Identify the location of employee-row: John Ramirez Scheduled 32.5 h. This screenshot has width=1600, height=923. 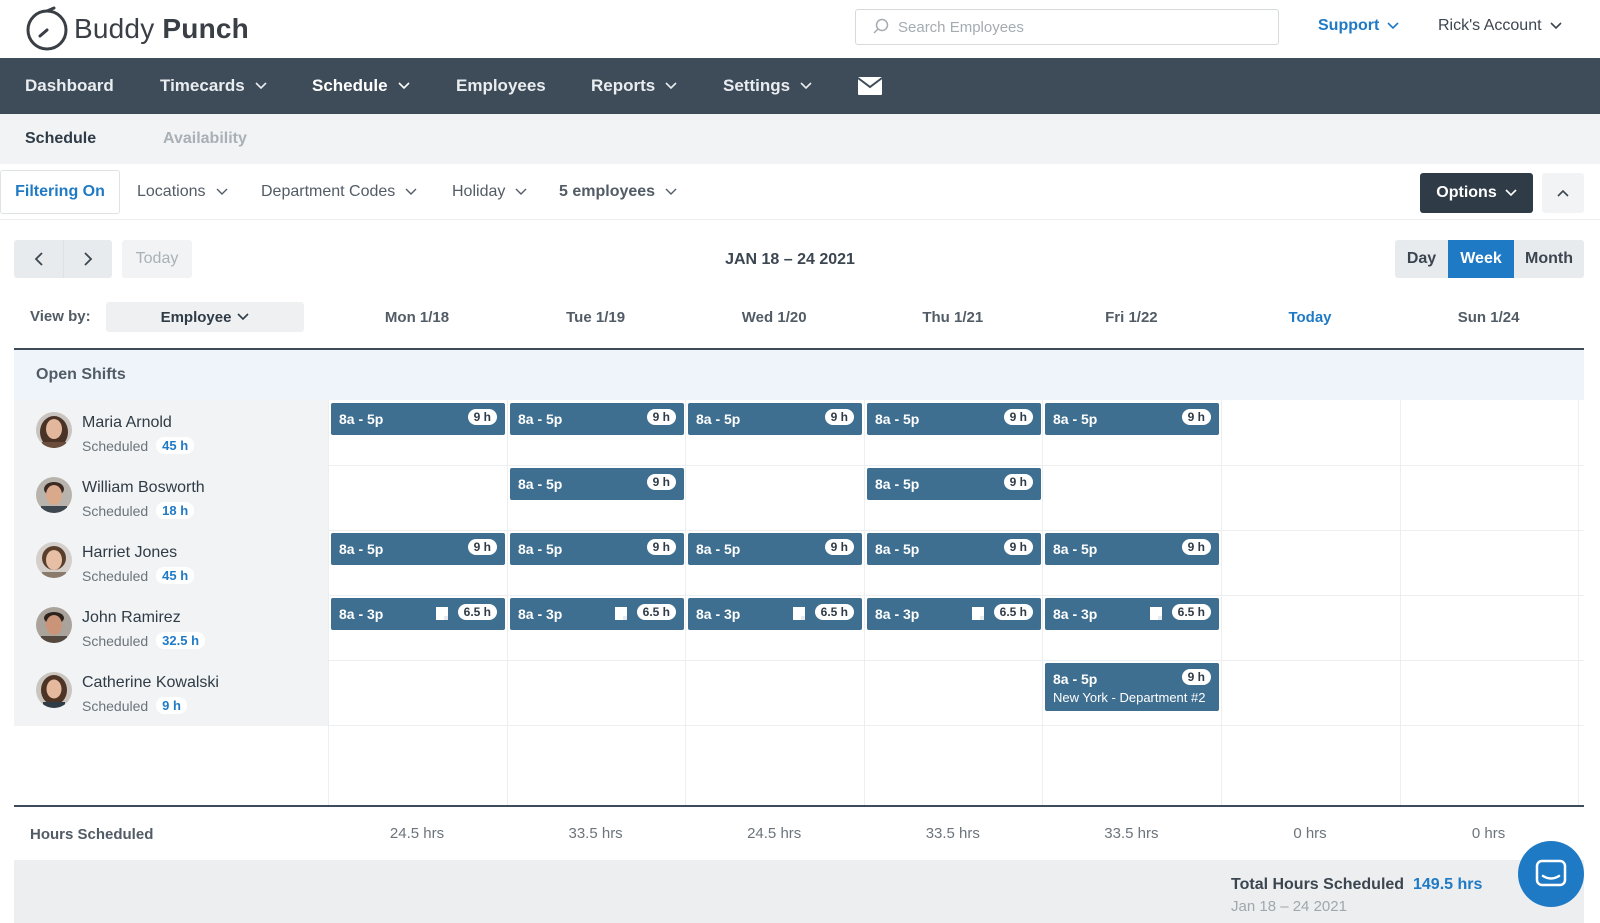
(171, 627).